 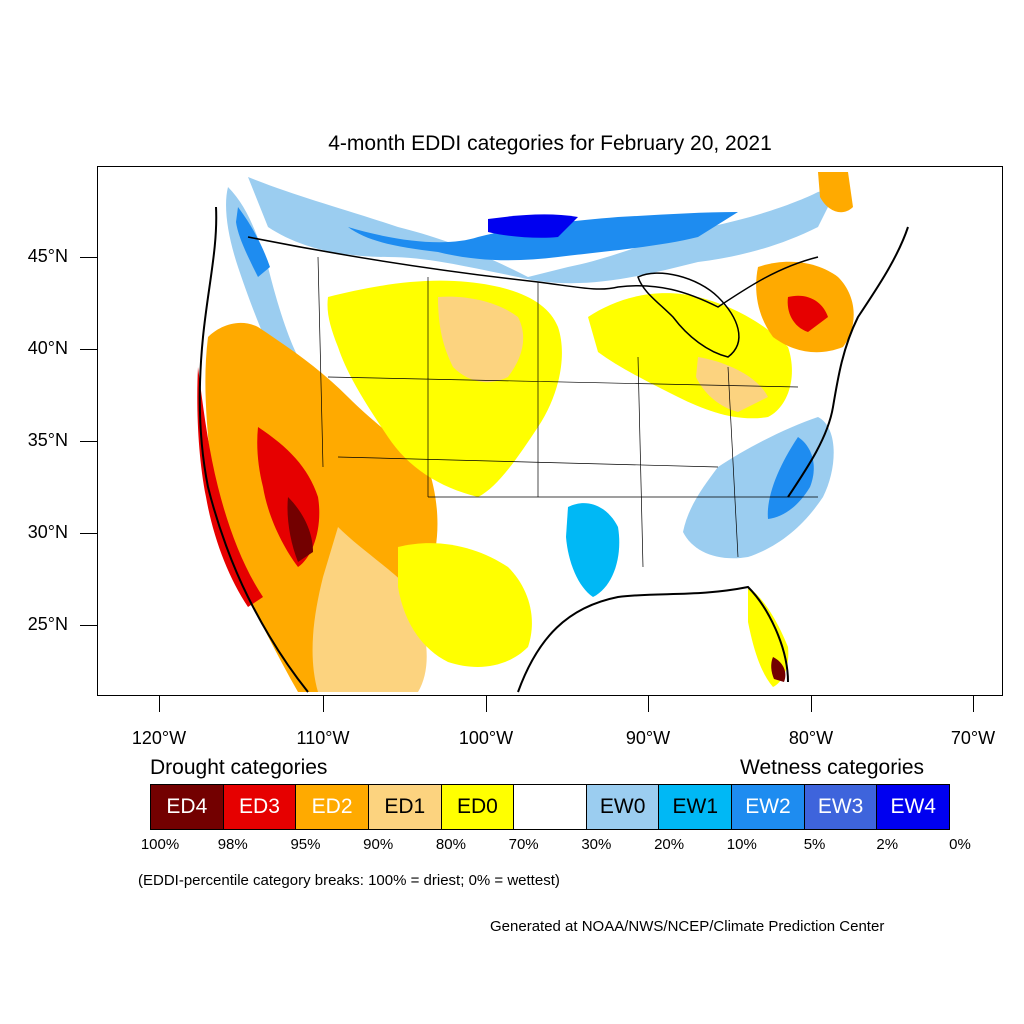 What do you see at coordinates (239, 767) in the screenshot?
I see `drought-heading: Drought categories` at bounding box center [239, 767].